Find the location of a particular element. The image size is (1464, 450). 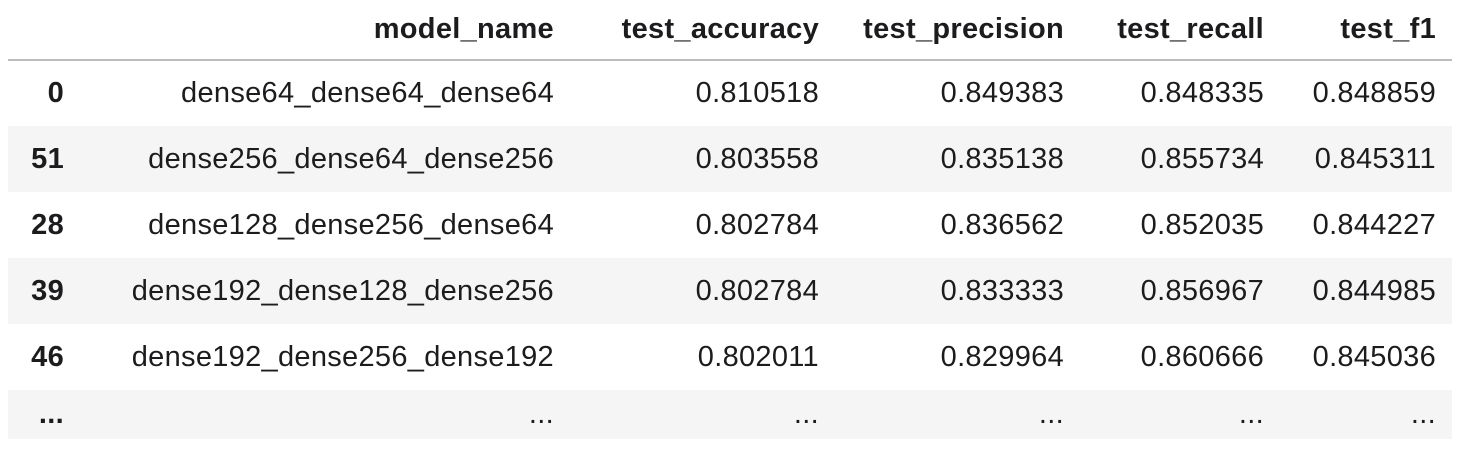

test-recall-cell: 0.860666 is located at coordinates (1202, 356).